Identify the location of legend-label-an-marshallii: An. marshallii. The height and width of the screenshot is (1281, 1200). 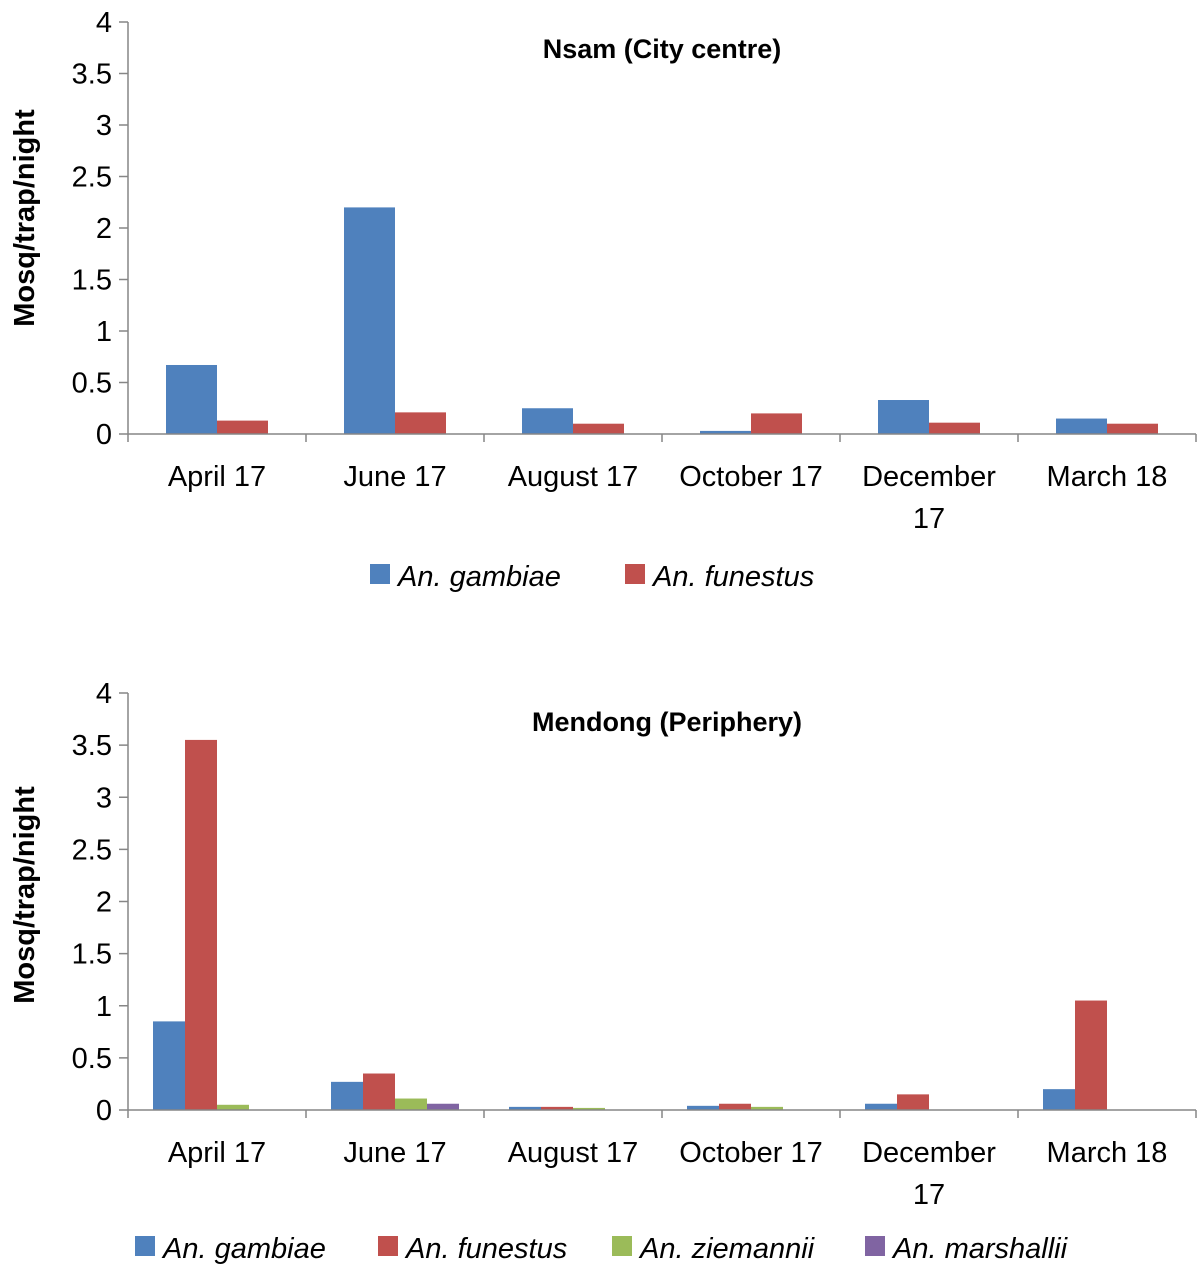
(980, 1249).